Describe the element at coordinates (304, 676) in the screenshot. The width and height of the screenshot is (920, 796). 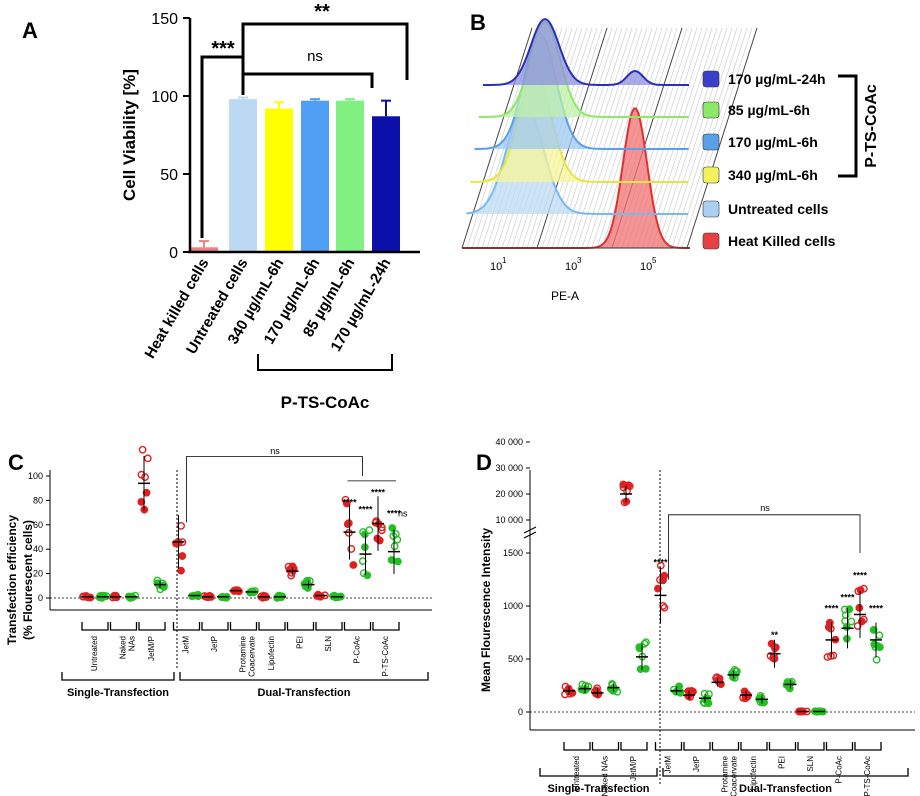
I see `group-bracket-dual` at that location.